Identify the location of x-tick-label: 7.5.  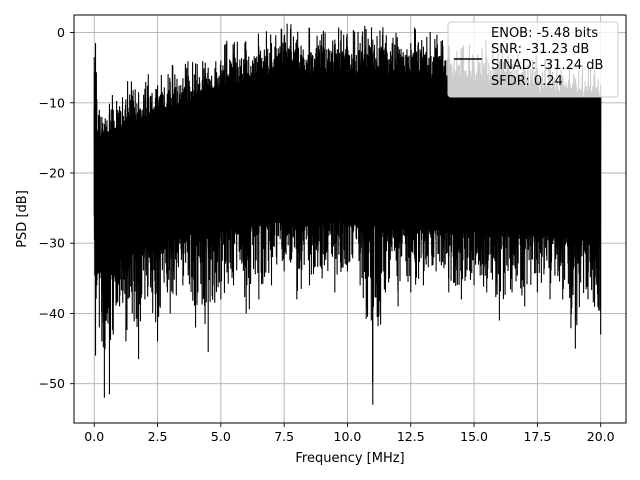
(284, 436).